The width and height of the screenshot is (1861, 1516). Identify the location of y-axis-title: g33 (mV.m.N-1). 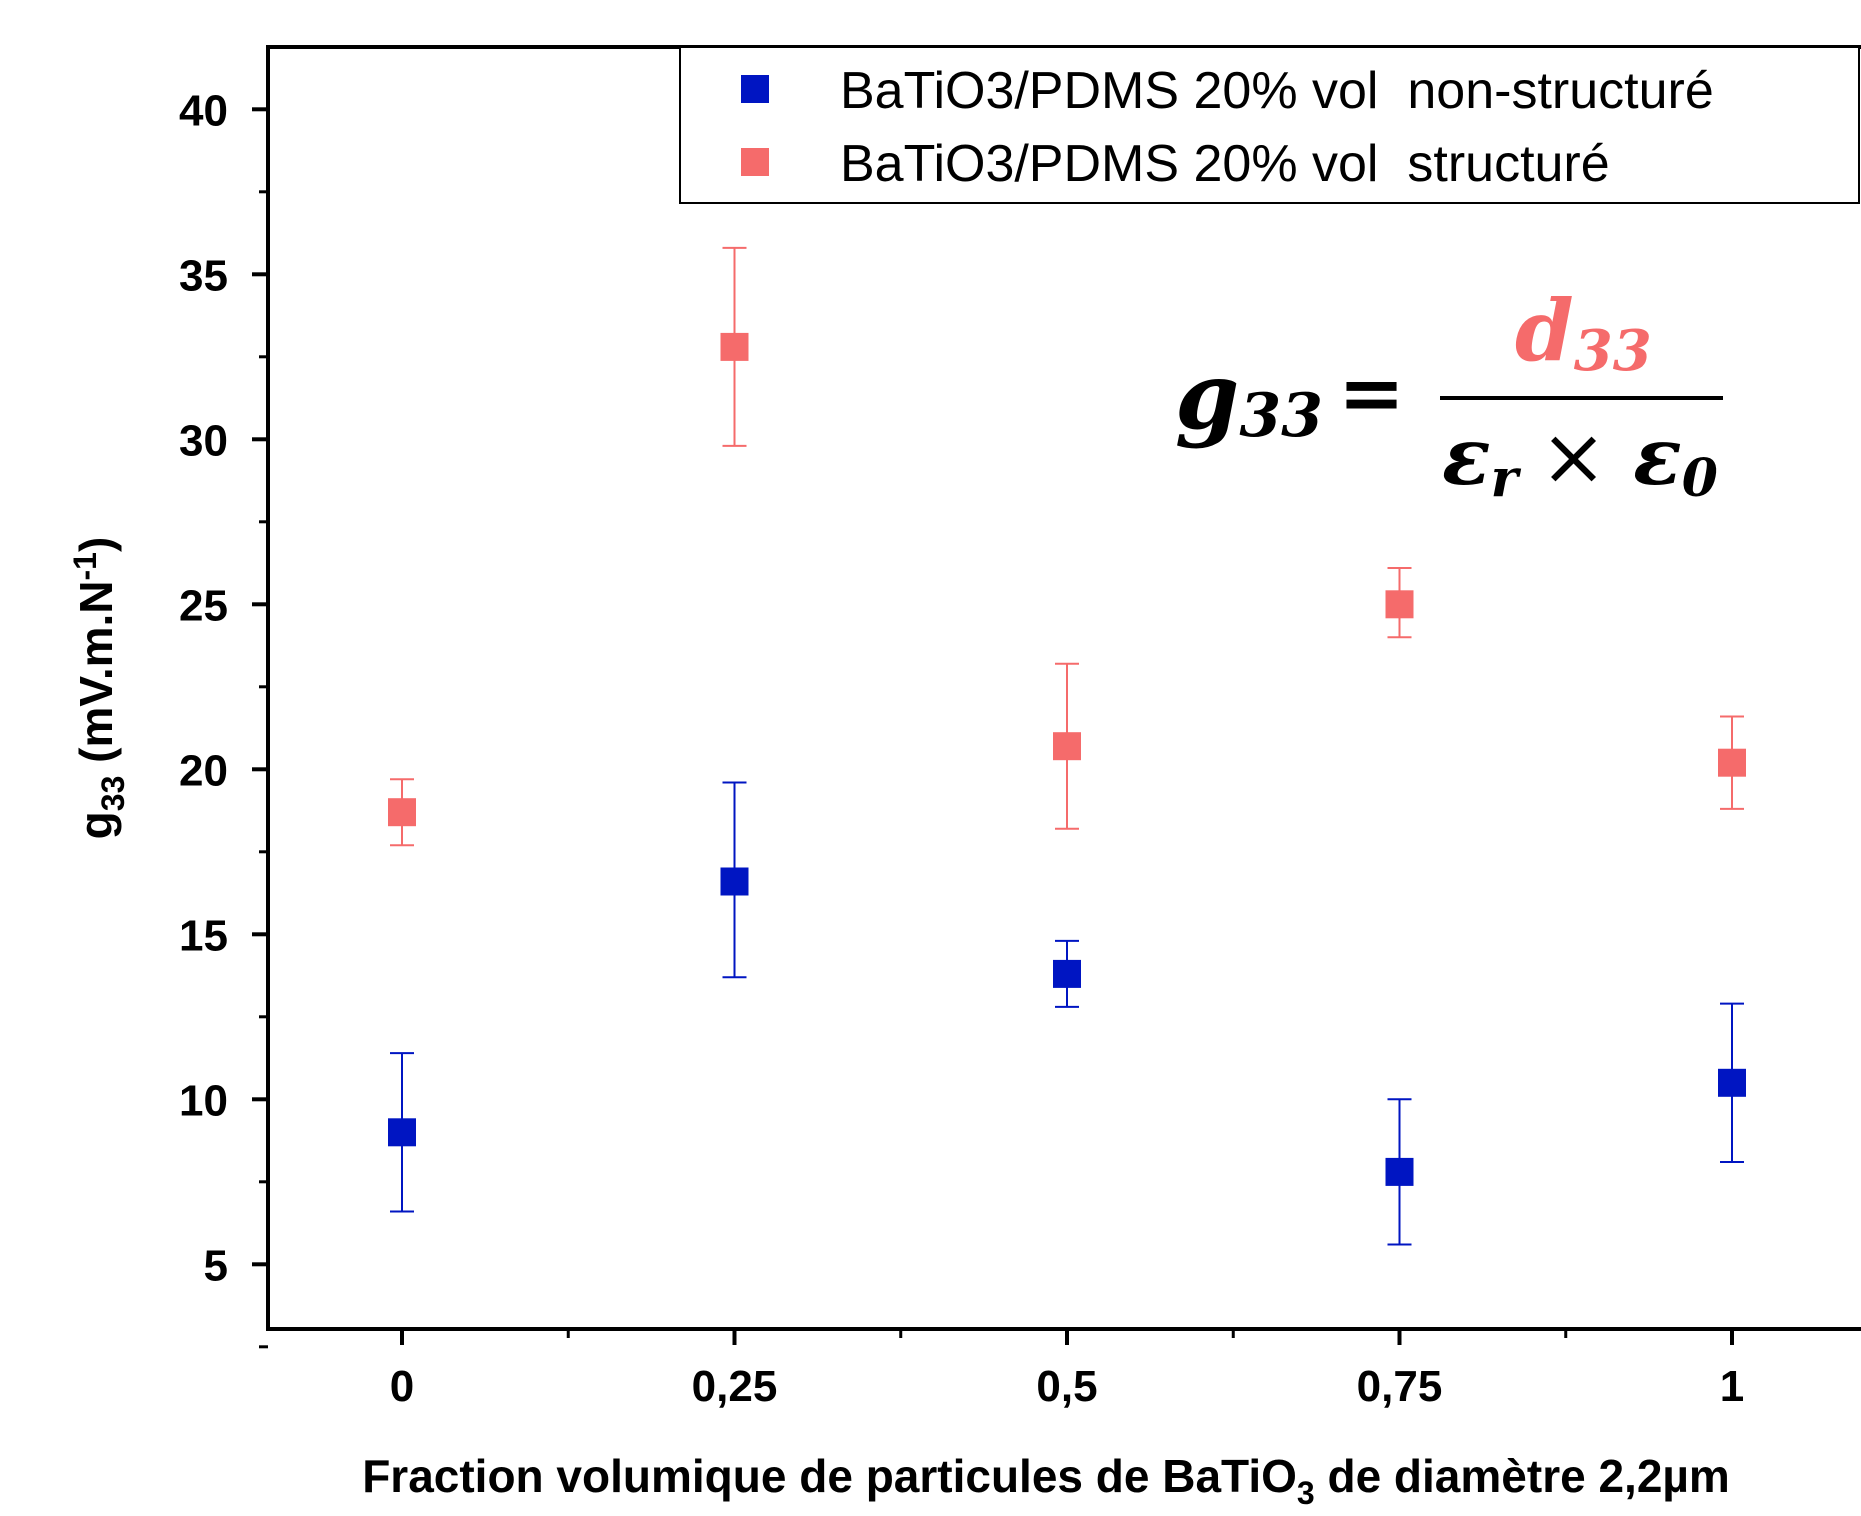
(99, 688).